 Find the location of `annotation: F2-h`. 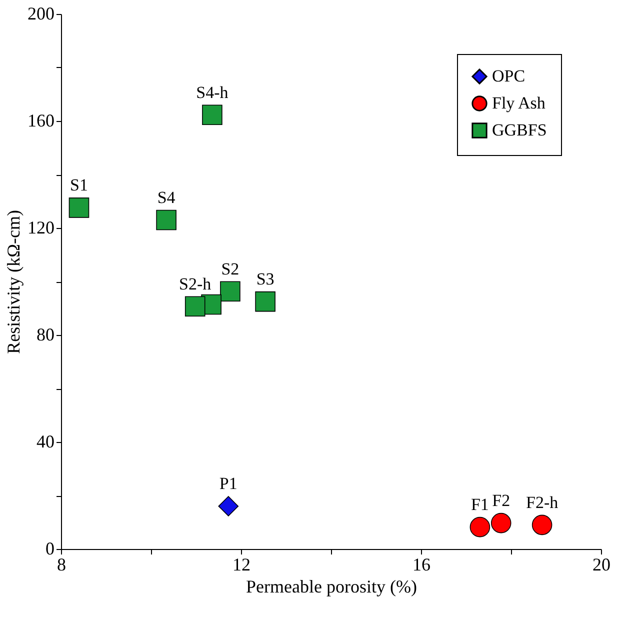

annotation: F2-h is located at coordinates (542, 502).